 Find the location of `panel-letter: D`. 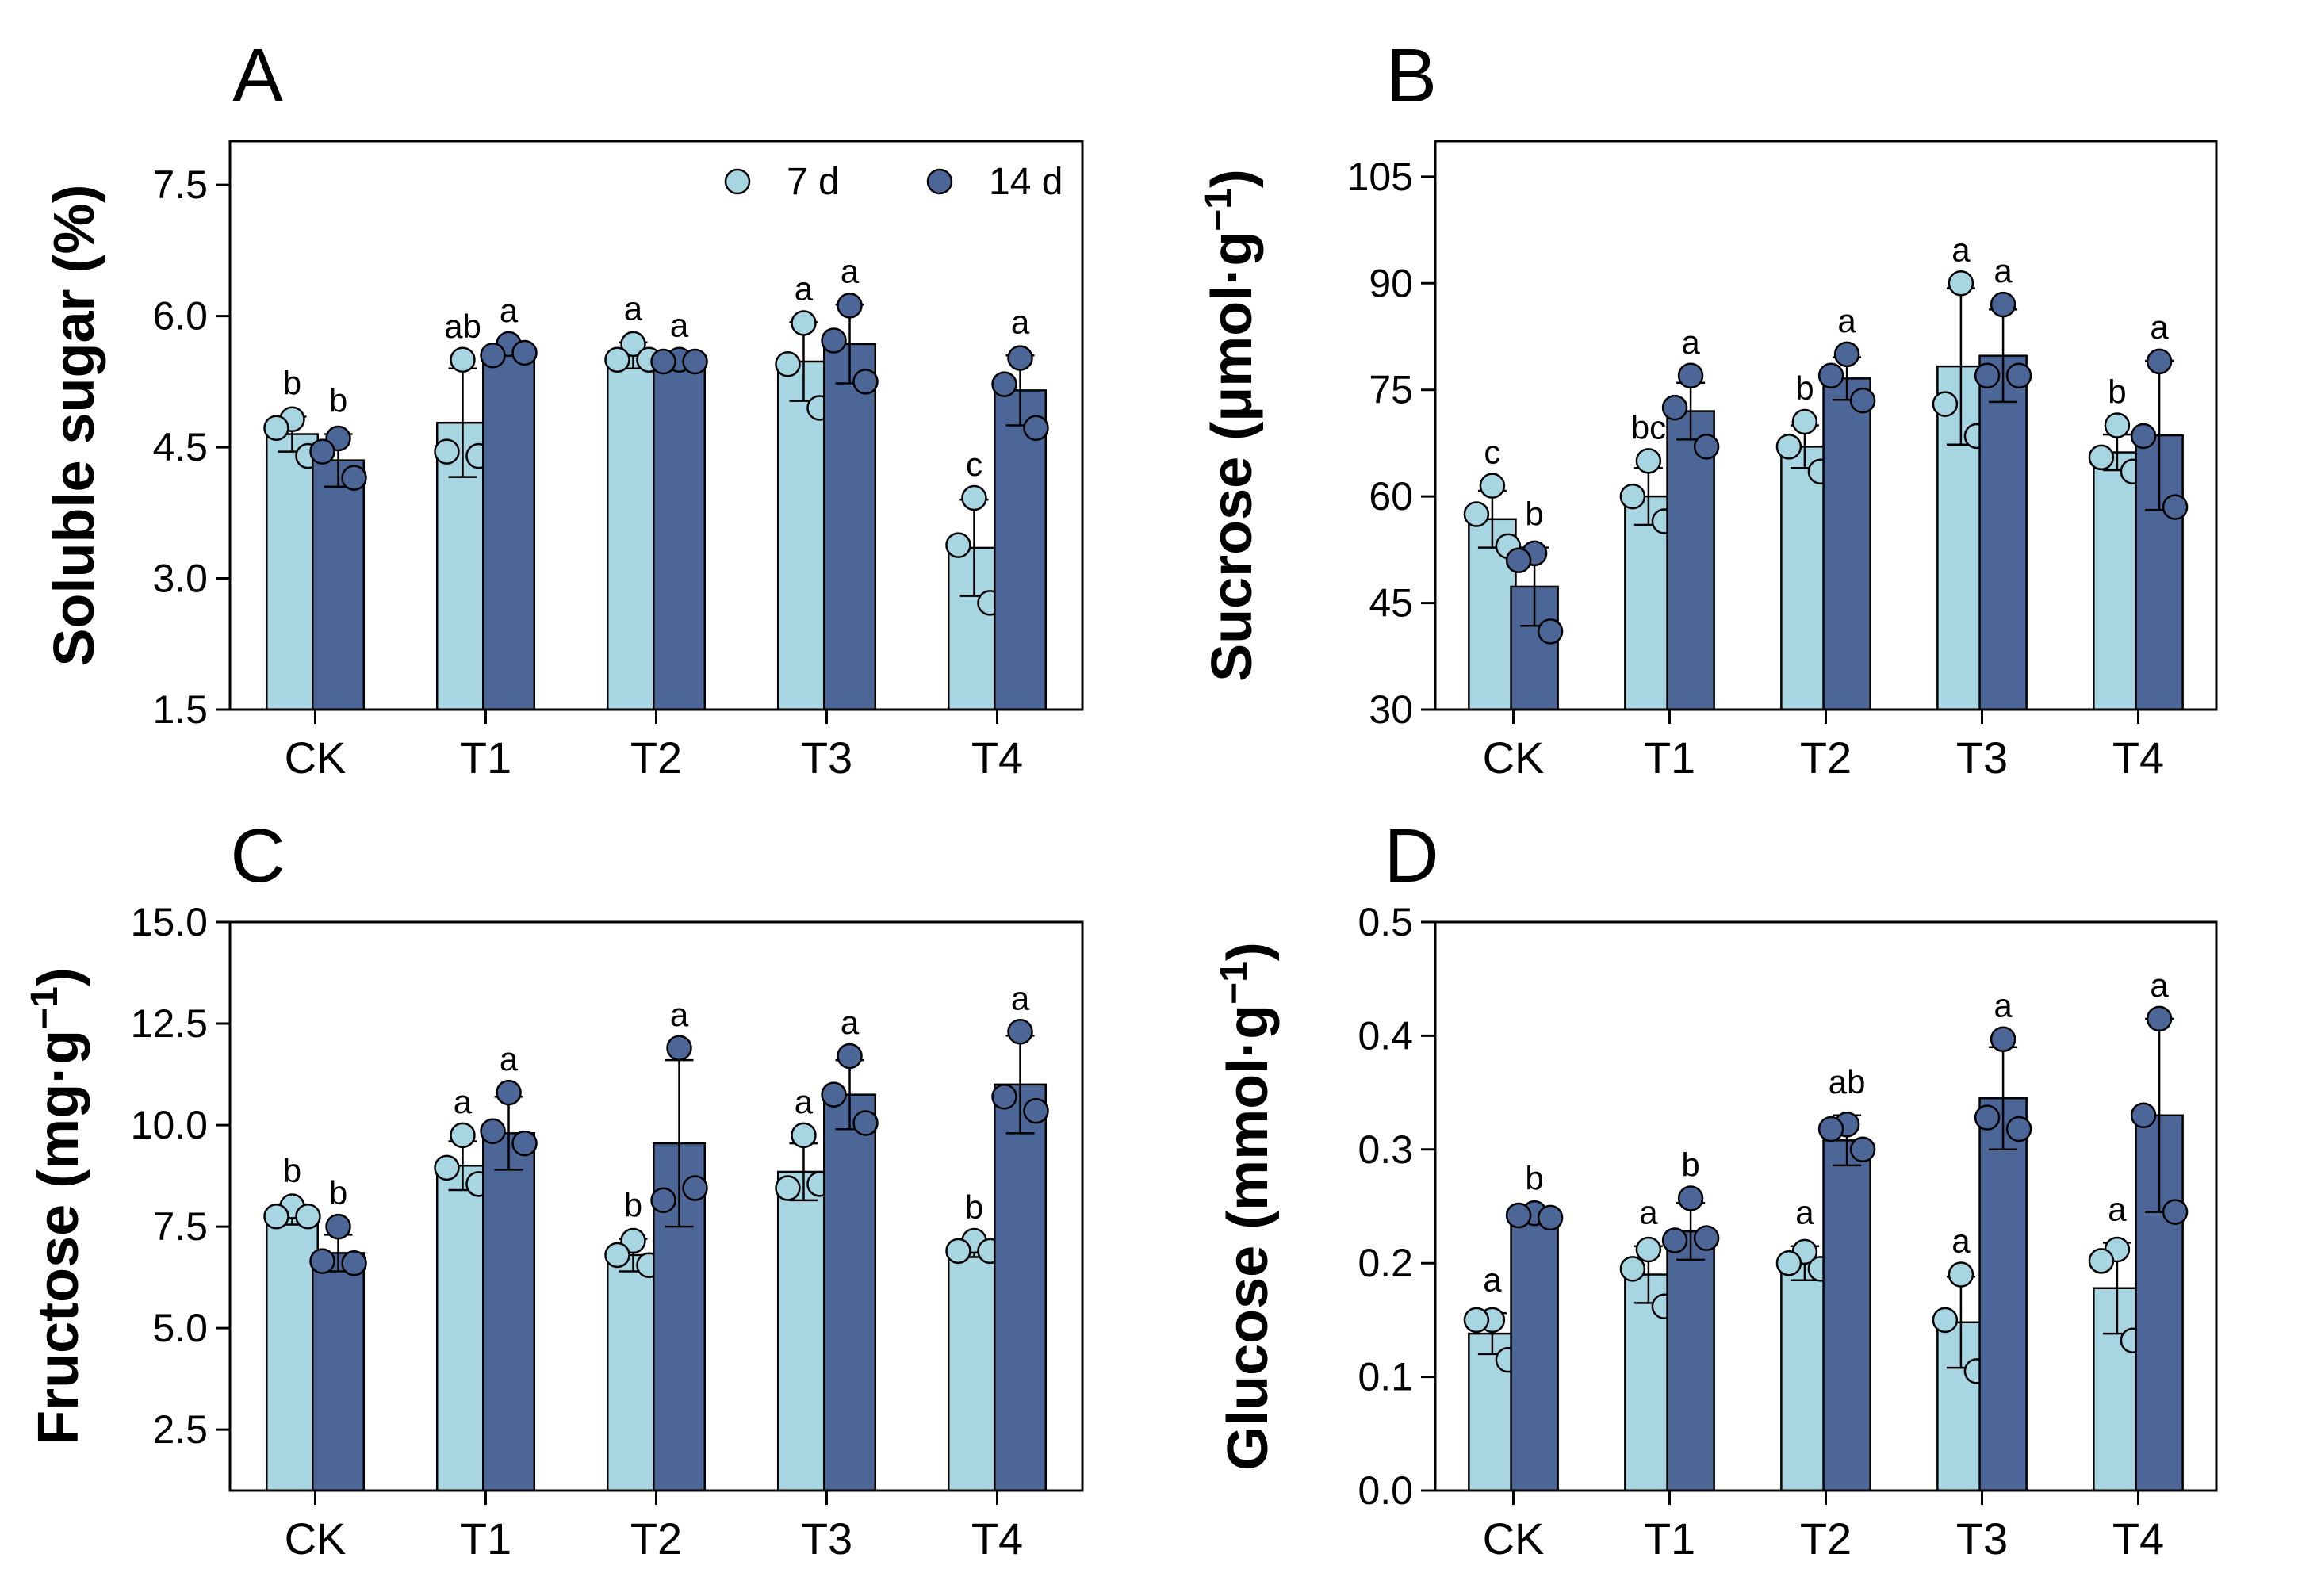

panel-letter: D is located at coordinates (1411, 855).